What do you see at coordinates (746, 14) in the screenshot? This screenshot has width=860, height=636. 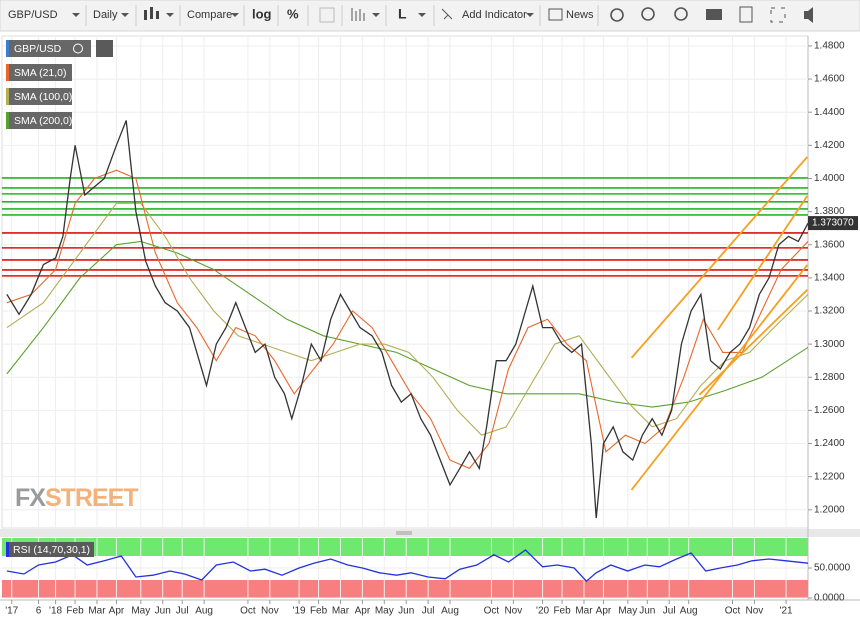 I see `png-icon` at bounding box center [746, 14].